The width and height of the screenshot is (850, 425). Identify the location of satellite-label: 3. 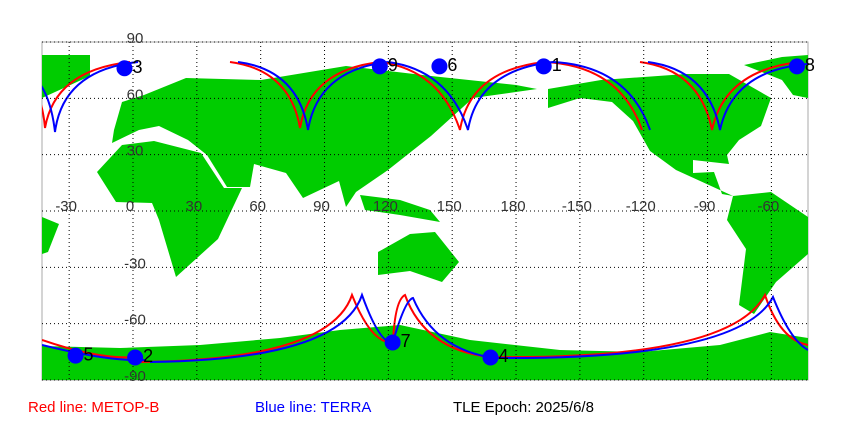
(137, 67).